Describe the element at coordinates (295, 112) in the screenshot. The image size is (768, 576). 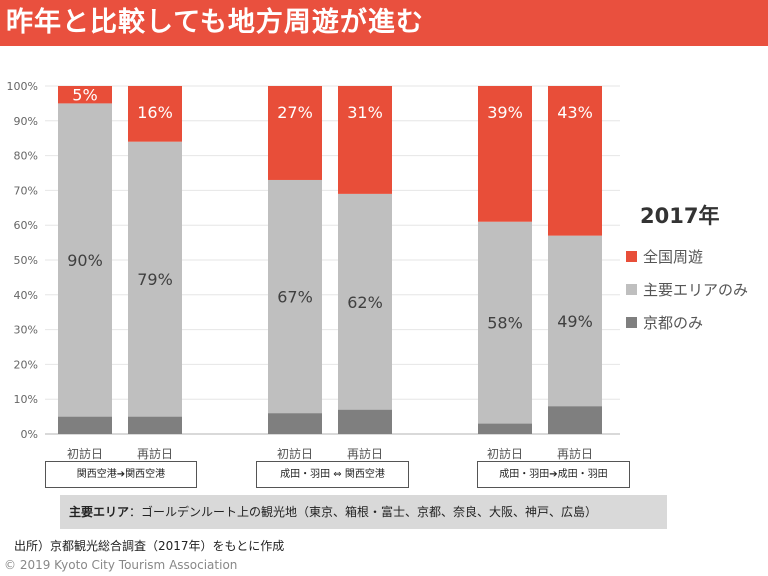
I see `data-label: 27%` at that location.